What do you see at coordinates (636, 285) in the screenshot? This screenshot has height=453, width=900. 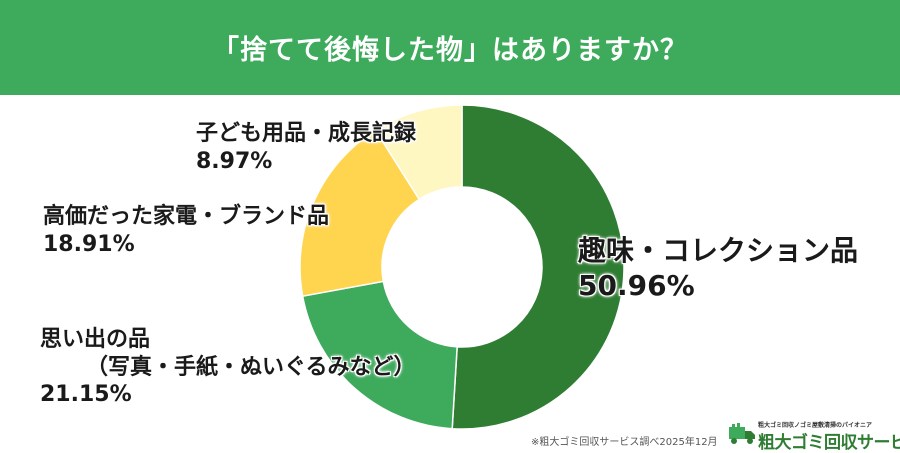 I see `label-hobby-pct: 50.96%` at bounding box center [636, 285].